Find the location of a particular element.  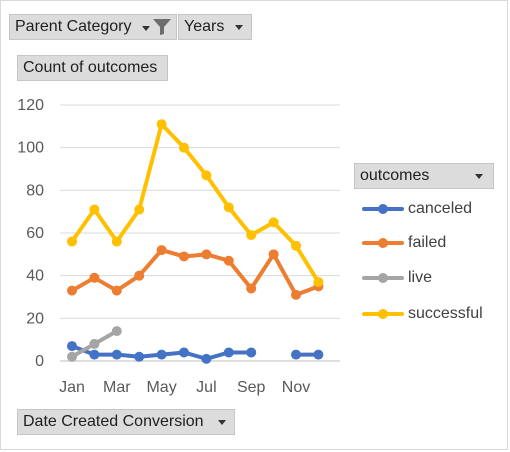

y-tick-label: 120 is located at coordinates (30, 105).